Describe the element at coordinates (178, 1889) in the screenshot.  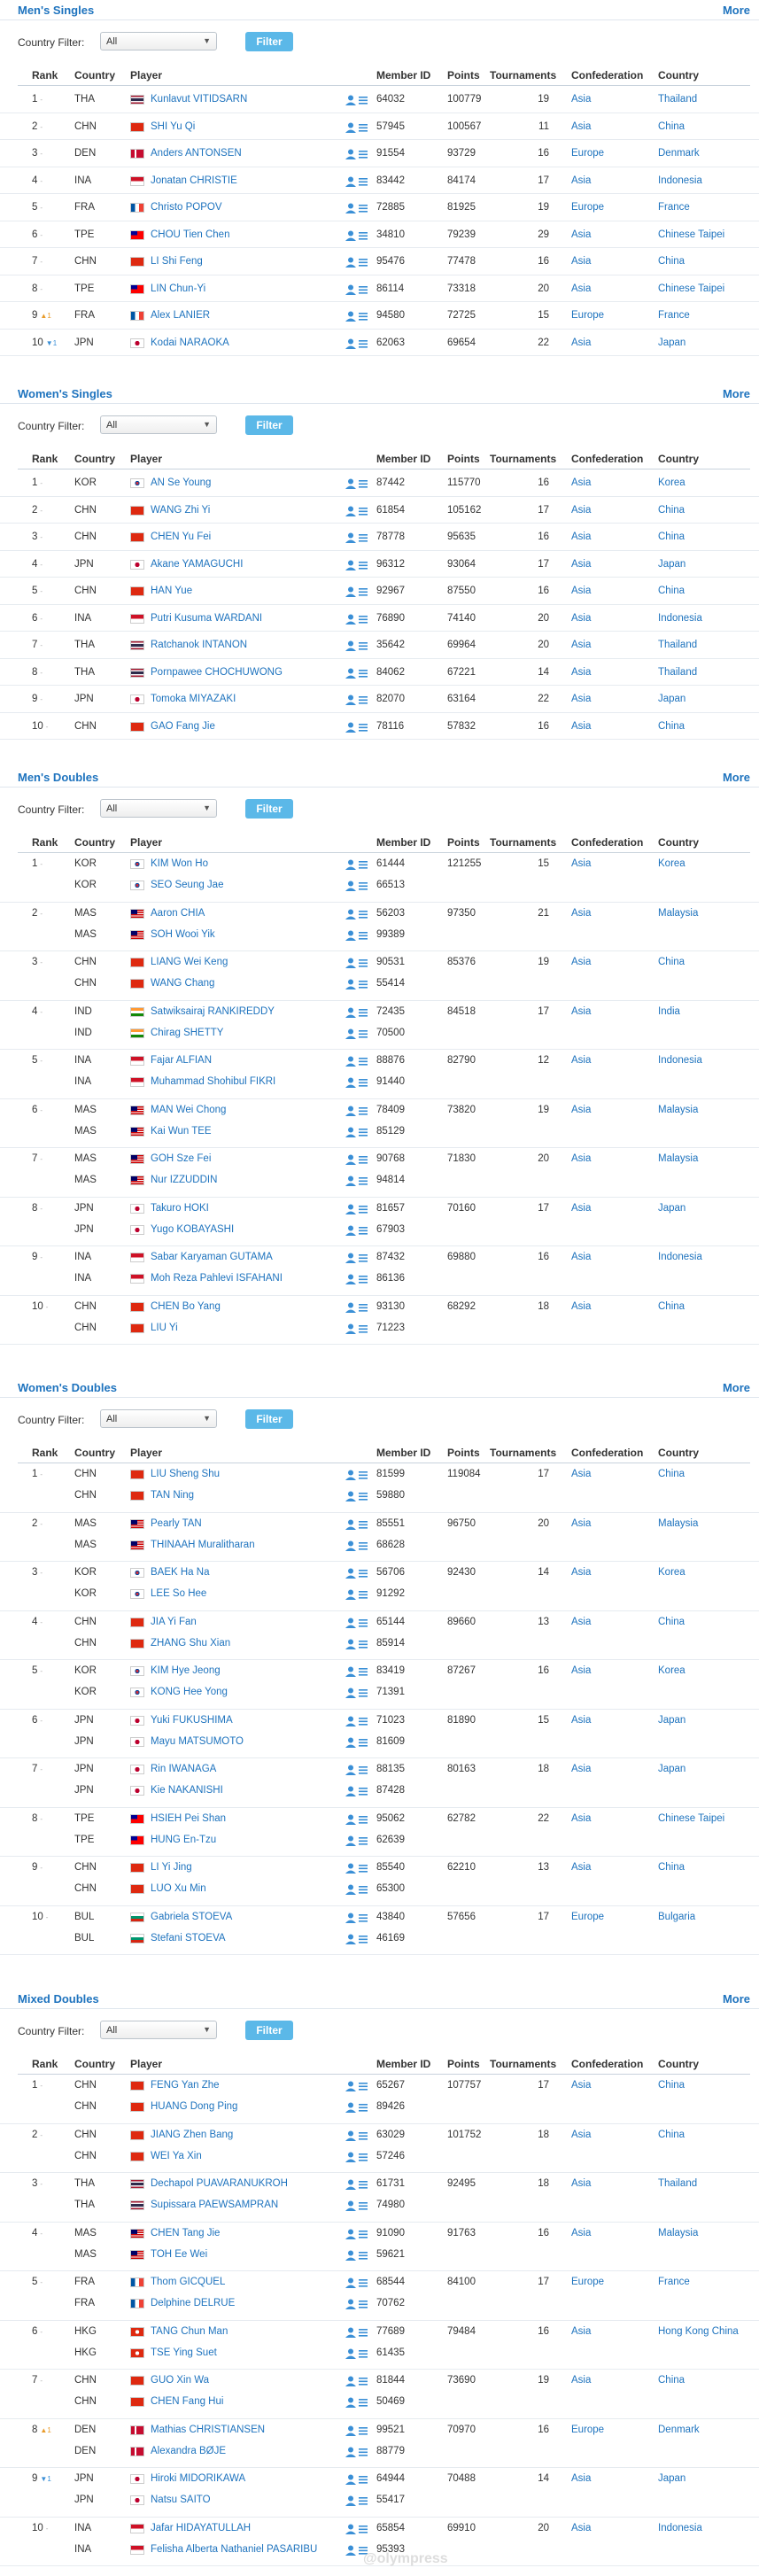
I see `player-name-link: LUO Xu Min` at that location.